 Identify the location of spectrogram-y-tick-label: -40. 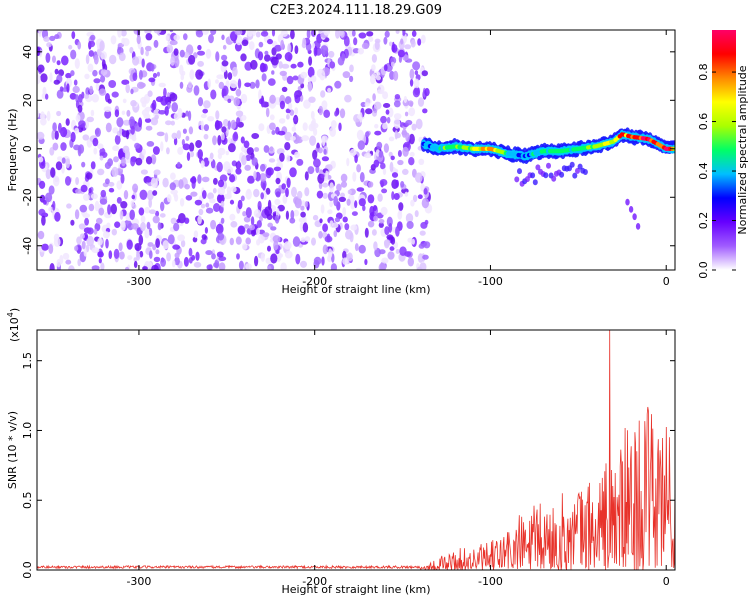
(27, 246).